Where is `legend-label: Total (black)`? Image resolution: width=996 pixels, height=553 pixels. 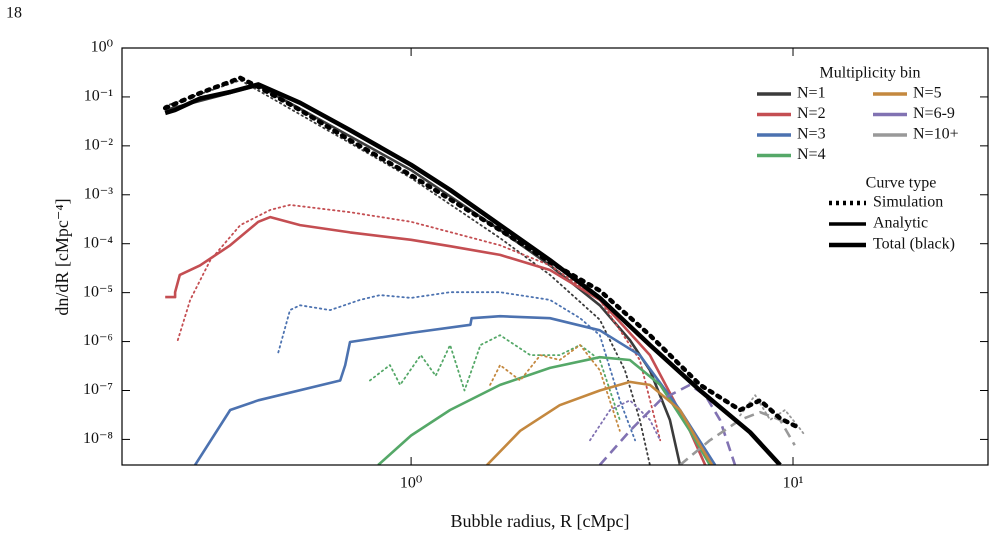 legend-label: Total (black) is located at coordinates (914, 244).